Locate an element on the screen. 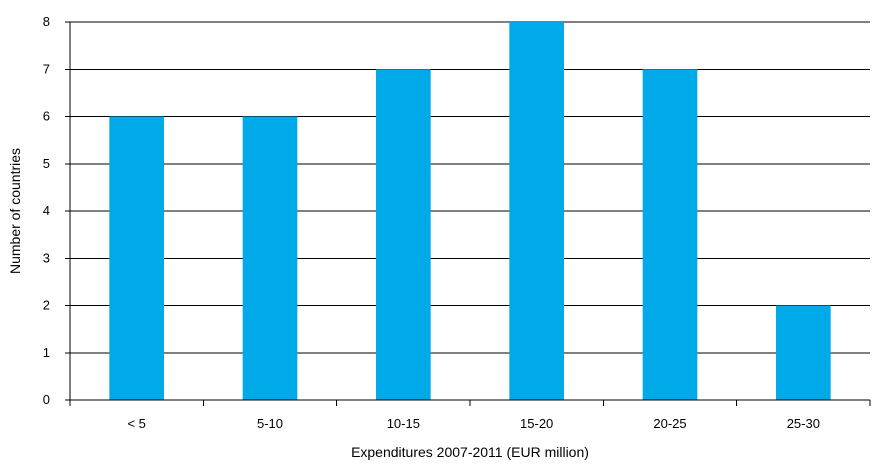 The image size is (878, 466). y-tick-label-3: 3 is located at coordinates (46, 257).